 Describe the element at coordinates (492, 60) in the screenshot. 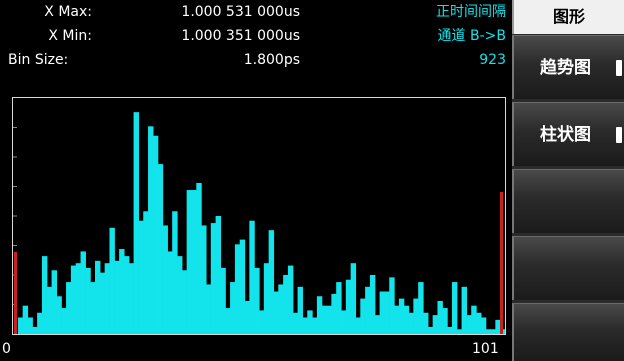

I see `count-label: 923` at that location.